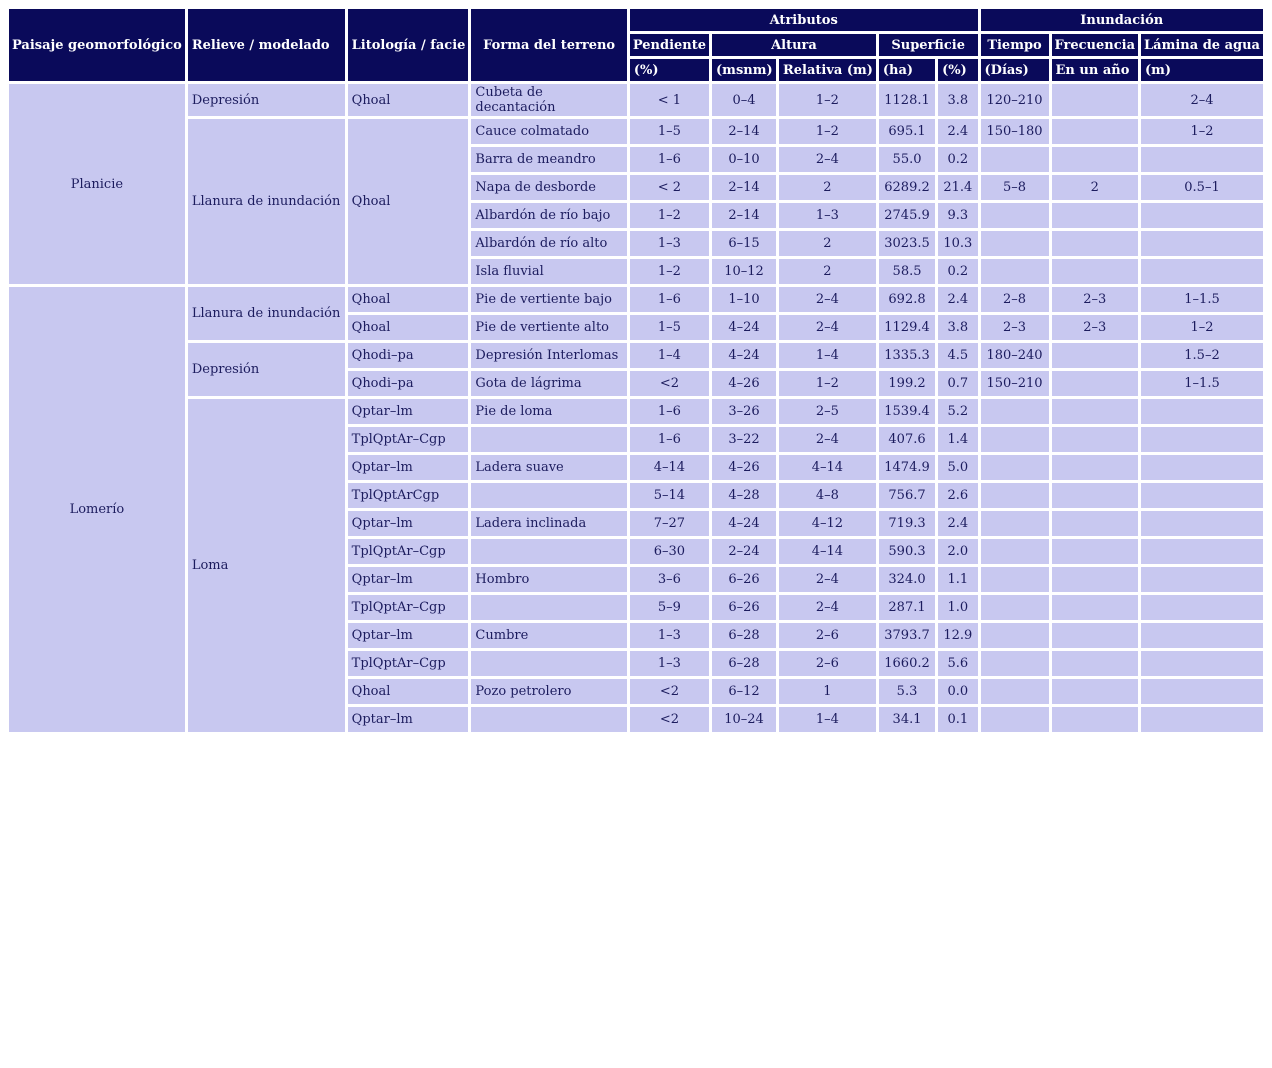 The height and width of the screenshot is (1068, 1272). Describe the element at coordinates (744, 495) in the screenshot. I see `cell-altura-msnm: 4–28` at that location.